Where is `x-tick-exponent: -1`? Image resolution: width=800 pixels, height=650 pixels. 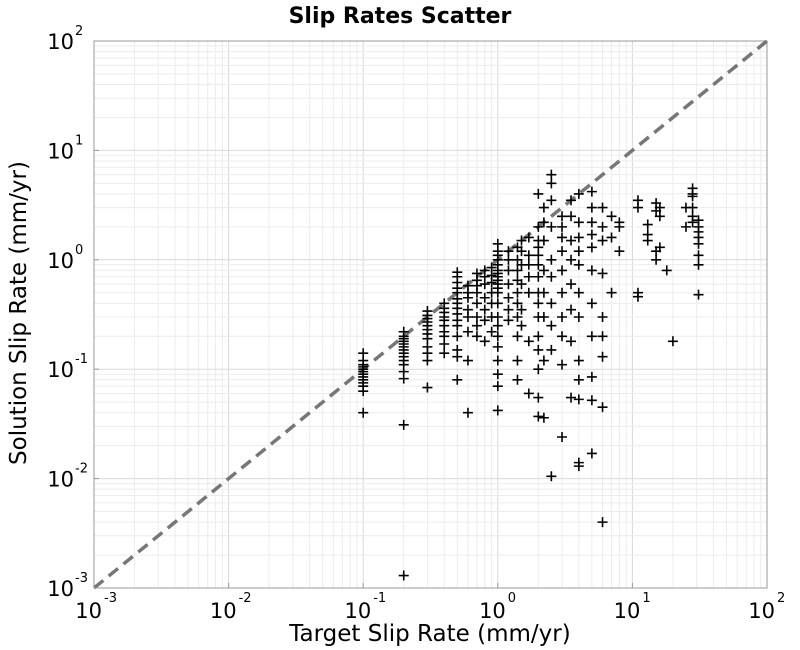 x-tick-exponent: -1 is located at coordinates (379, 598).